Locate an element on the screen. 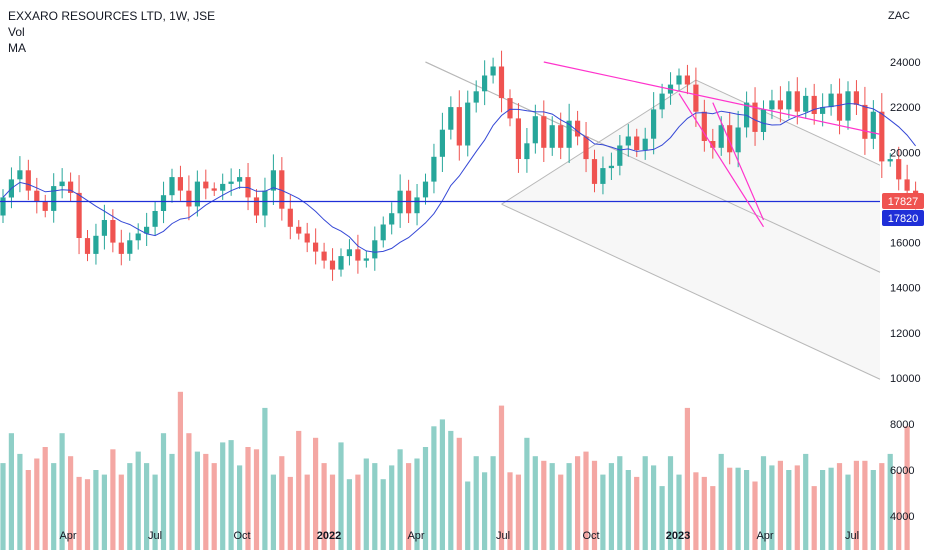  last-price-tag: 17827 is located at coordinates (903, 201).